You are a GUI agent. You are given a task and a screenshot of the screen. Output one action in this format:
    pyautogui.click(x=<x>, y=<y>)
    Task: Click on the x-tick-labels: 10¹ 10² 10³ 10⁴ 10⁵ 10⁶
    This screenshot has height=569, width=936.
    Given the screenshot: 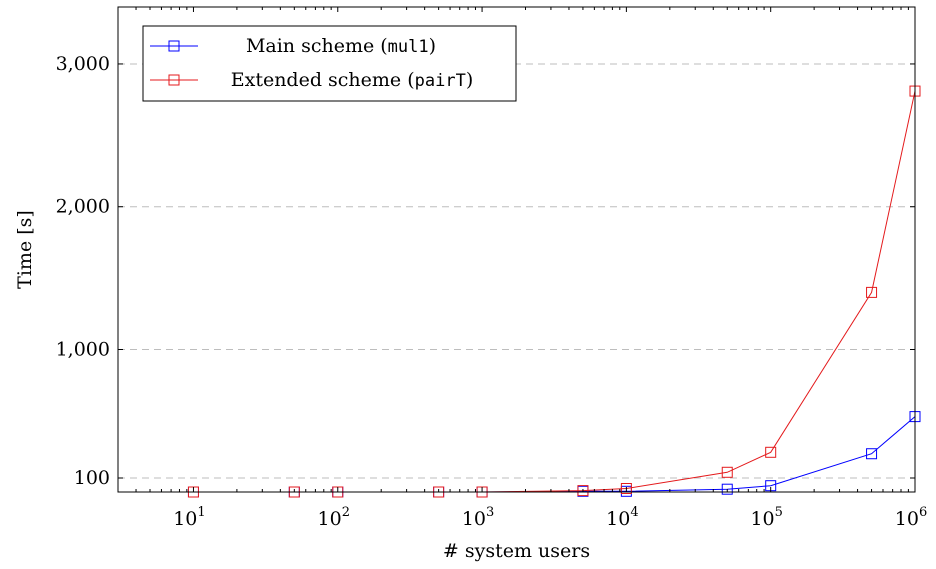 What is the action you would take?
    pyautogui.click(x=550, y=517)
    